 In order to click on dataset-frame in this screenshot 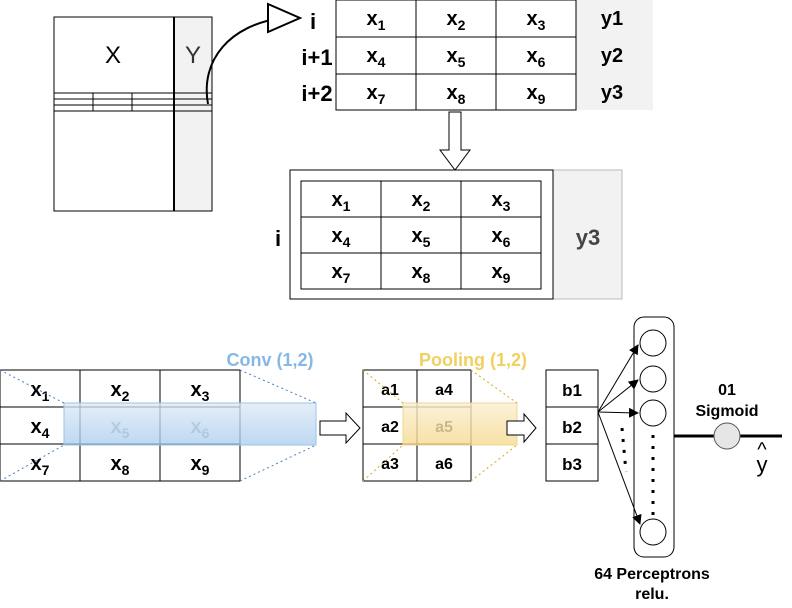, I will do `click(133, 114)`.